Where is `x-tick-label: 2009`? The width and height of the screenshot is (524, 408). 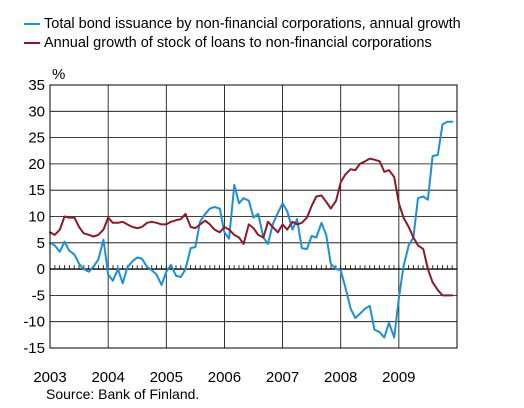 x-tick-label: 2009 is located at coordinates (398, 377).